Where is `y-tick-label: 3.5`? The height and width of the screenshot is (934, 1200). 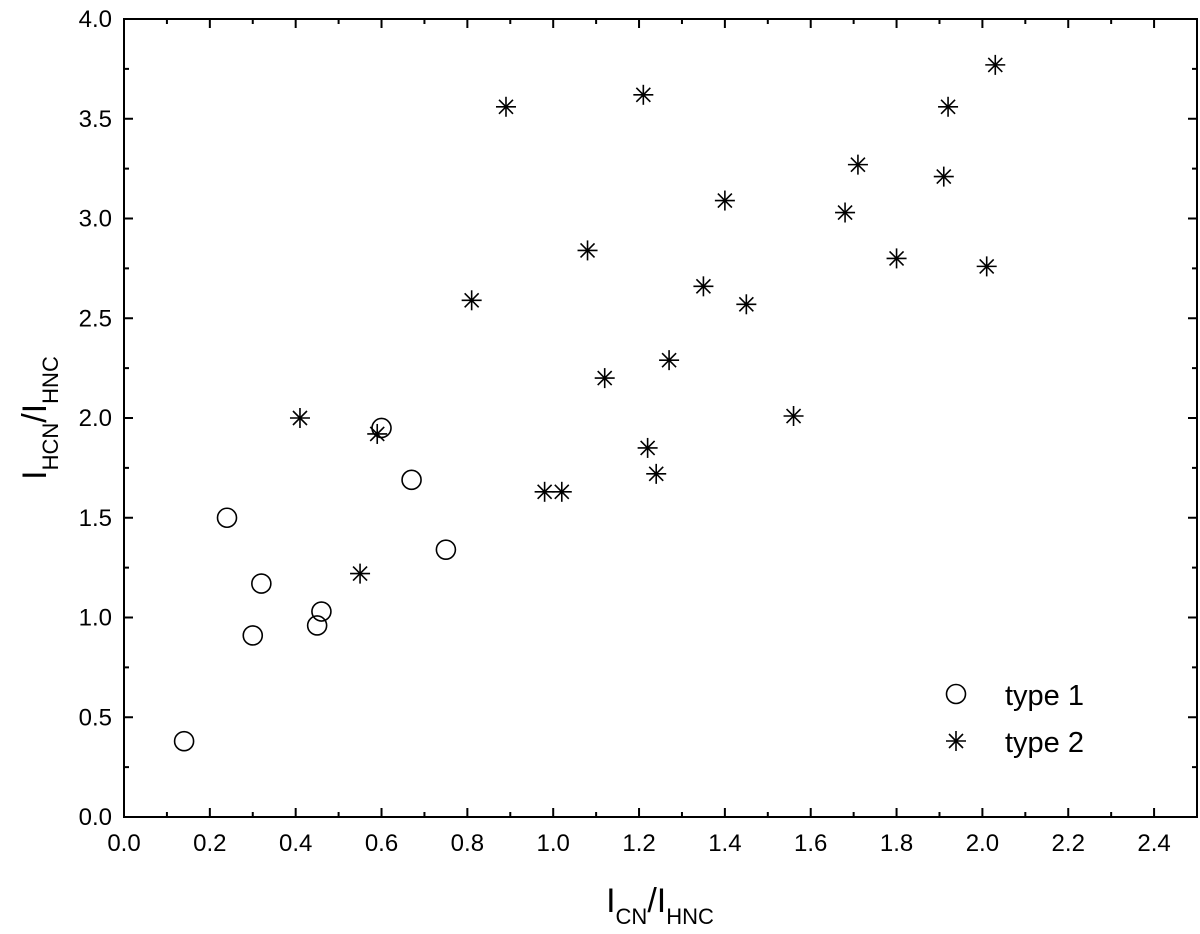 y-tick-label: 3.5 is located at coordinates (95, 119).